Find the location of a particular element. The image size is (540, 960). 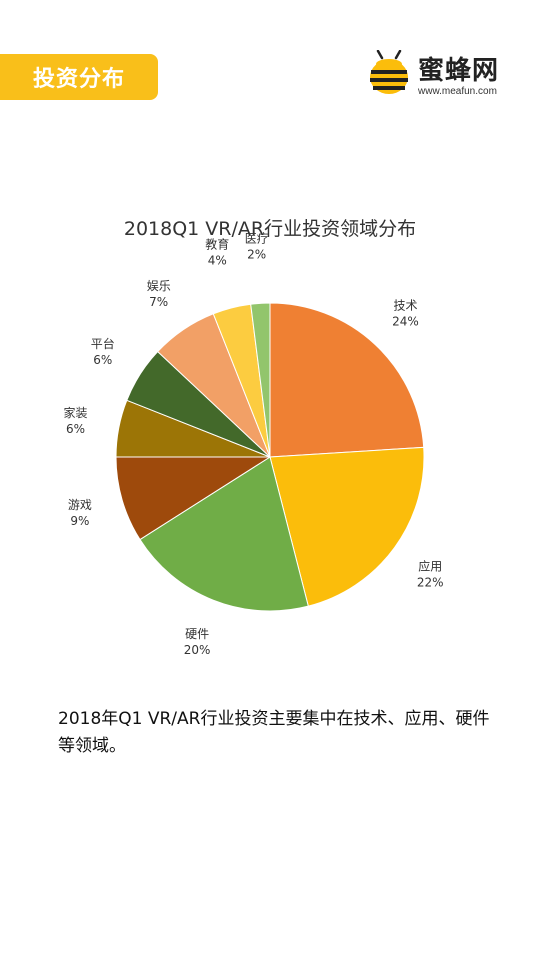

slice-category-label: 硬件 is located at coordinates (197, 634).